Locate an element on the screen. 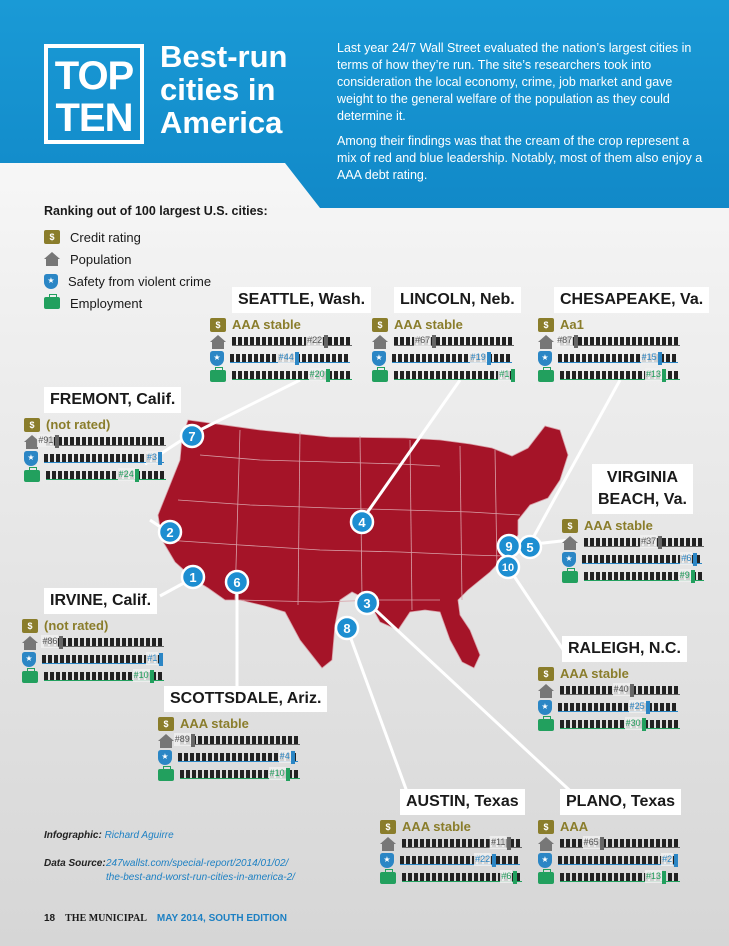 This screenshot has height=946, width=729. city-card-lincoln: LINCOLN, Neb. $ AAA stable #67 ★ #19 #1 is located at coordinates (446, 335).